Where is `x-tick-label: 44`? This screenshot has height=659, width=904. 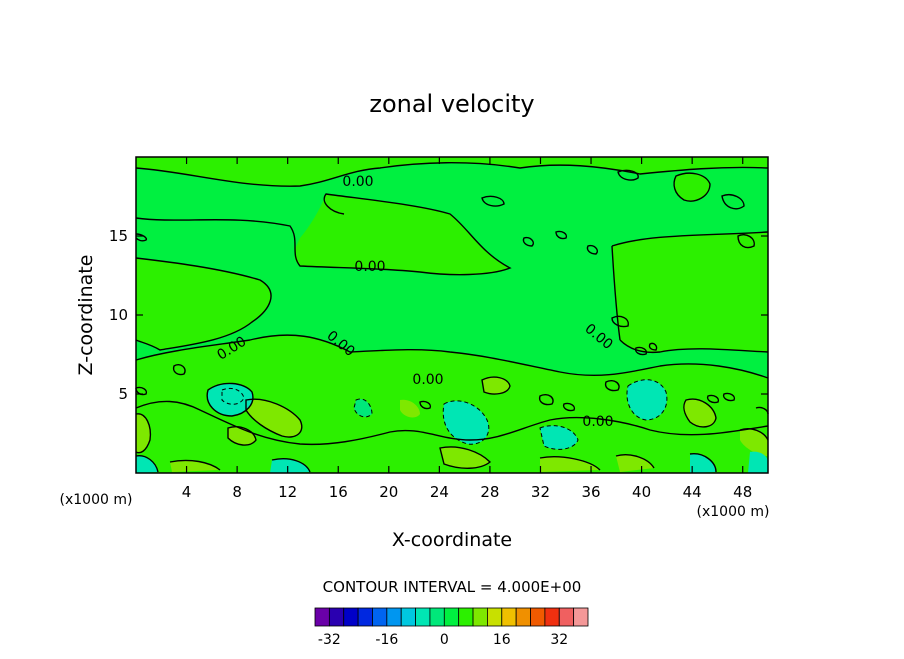 x-tick-label: 44 is located at coordinates (692, 492).